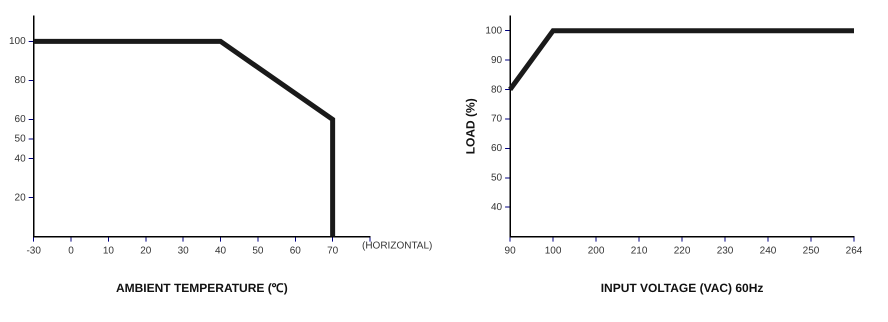 The height and width of the screenshot is (322, 888). What do you see at coordinates (202, 288) in the screenshot?
I see `x-axis-title: AMBIENT TEMPERATURE (℃)` at bounding box center [202, 288].